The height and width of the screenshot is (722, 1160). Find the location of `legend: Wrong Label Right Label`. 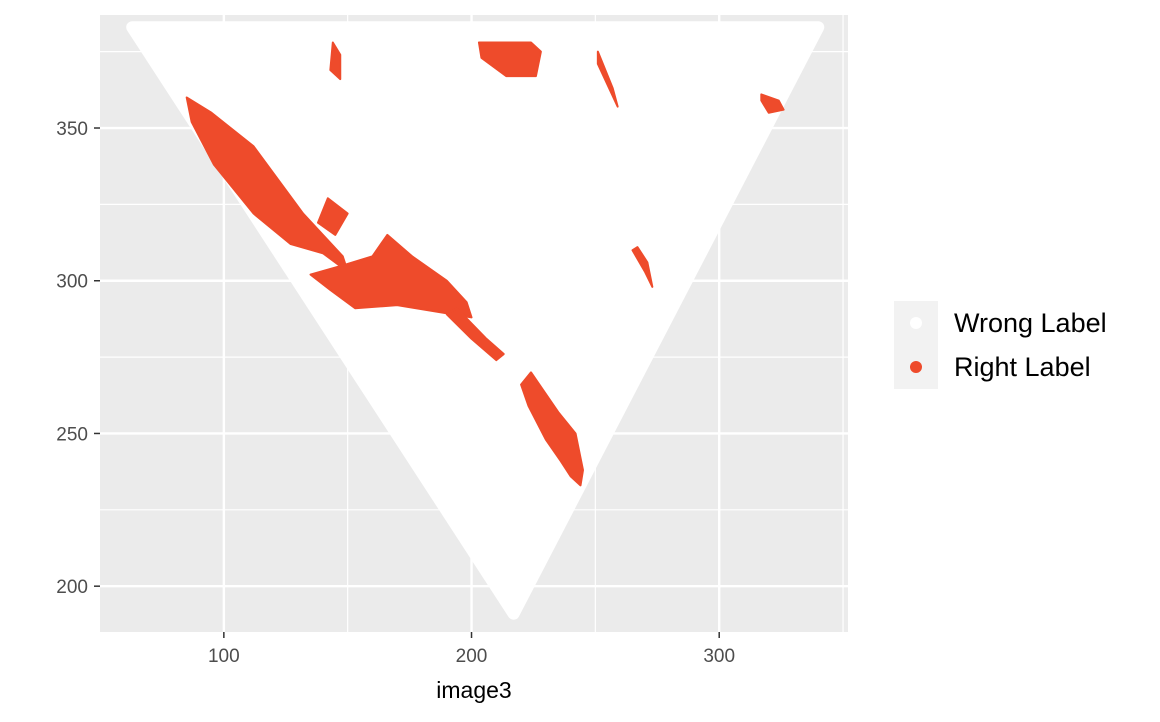

legend: Wrong Label Right Label is located at coordinates (1000, 345).